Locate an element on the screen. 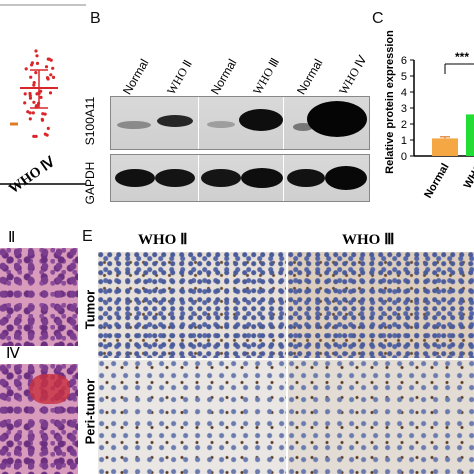  y-tick-label: 3 is located at coordinates (404, 109).